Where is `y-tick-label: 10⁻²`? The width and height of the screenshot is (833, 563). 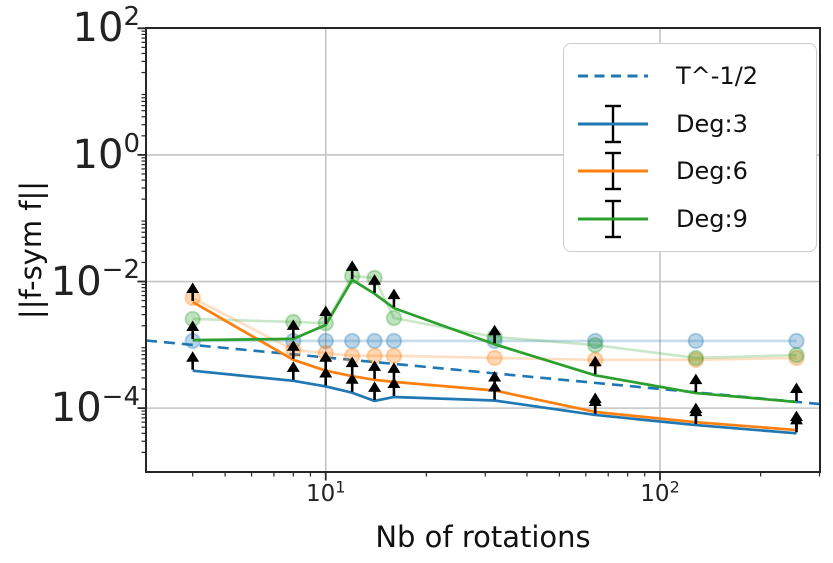 y-tick-label: 10⁻² is located at coordinates (95, 280).